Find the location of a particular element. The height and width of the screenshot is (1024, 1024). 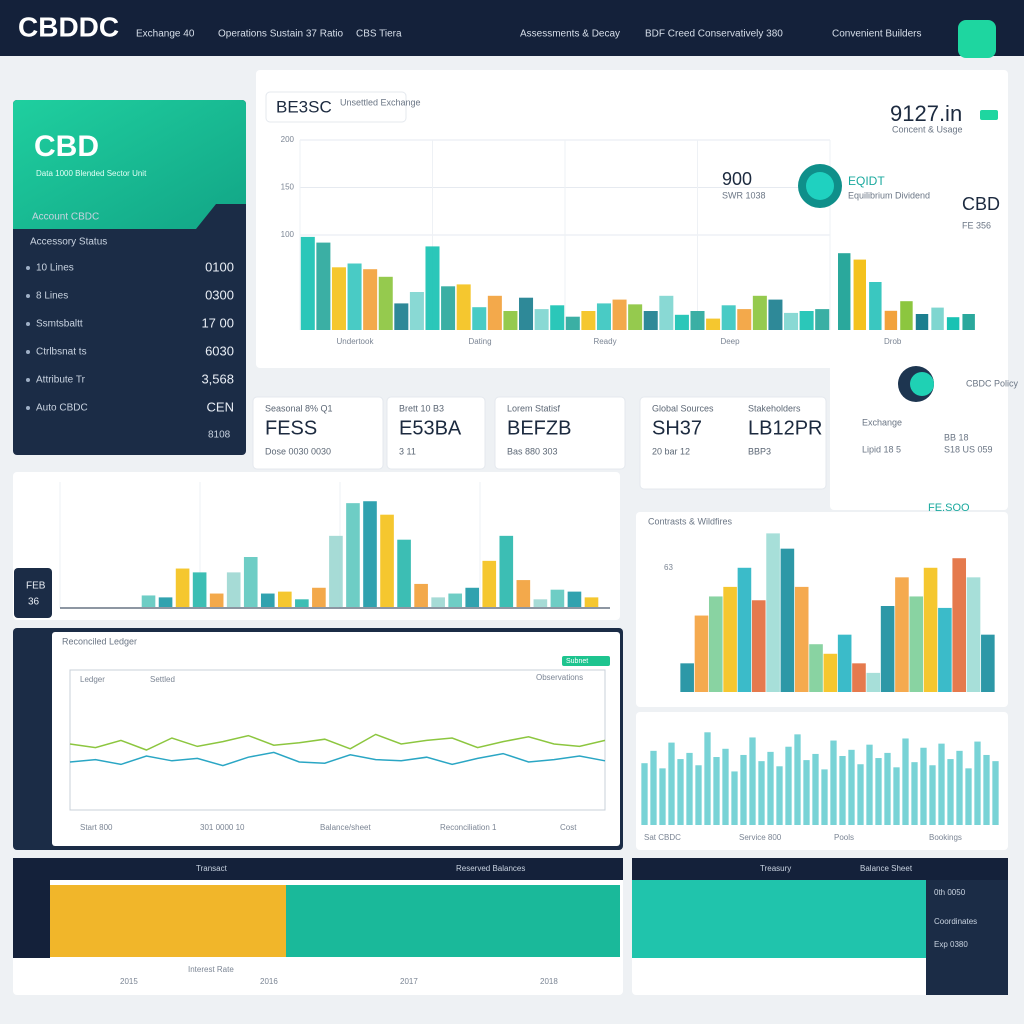

nav-item: CBS Tiera is located at coordinates (379, 34).